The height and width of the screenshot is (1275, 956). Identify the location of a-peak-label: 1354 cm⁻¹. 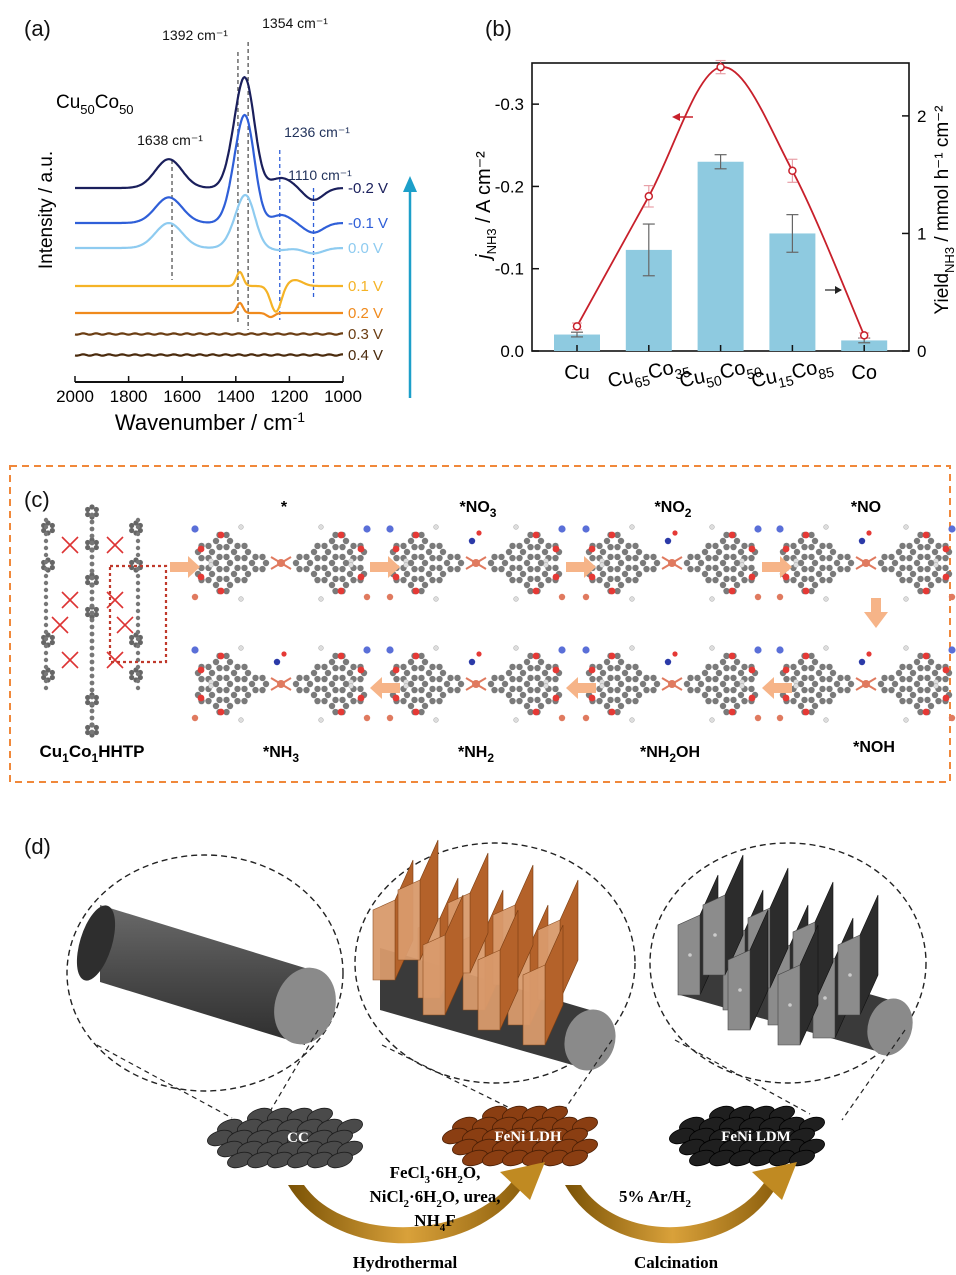
(295, 23).